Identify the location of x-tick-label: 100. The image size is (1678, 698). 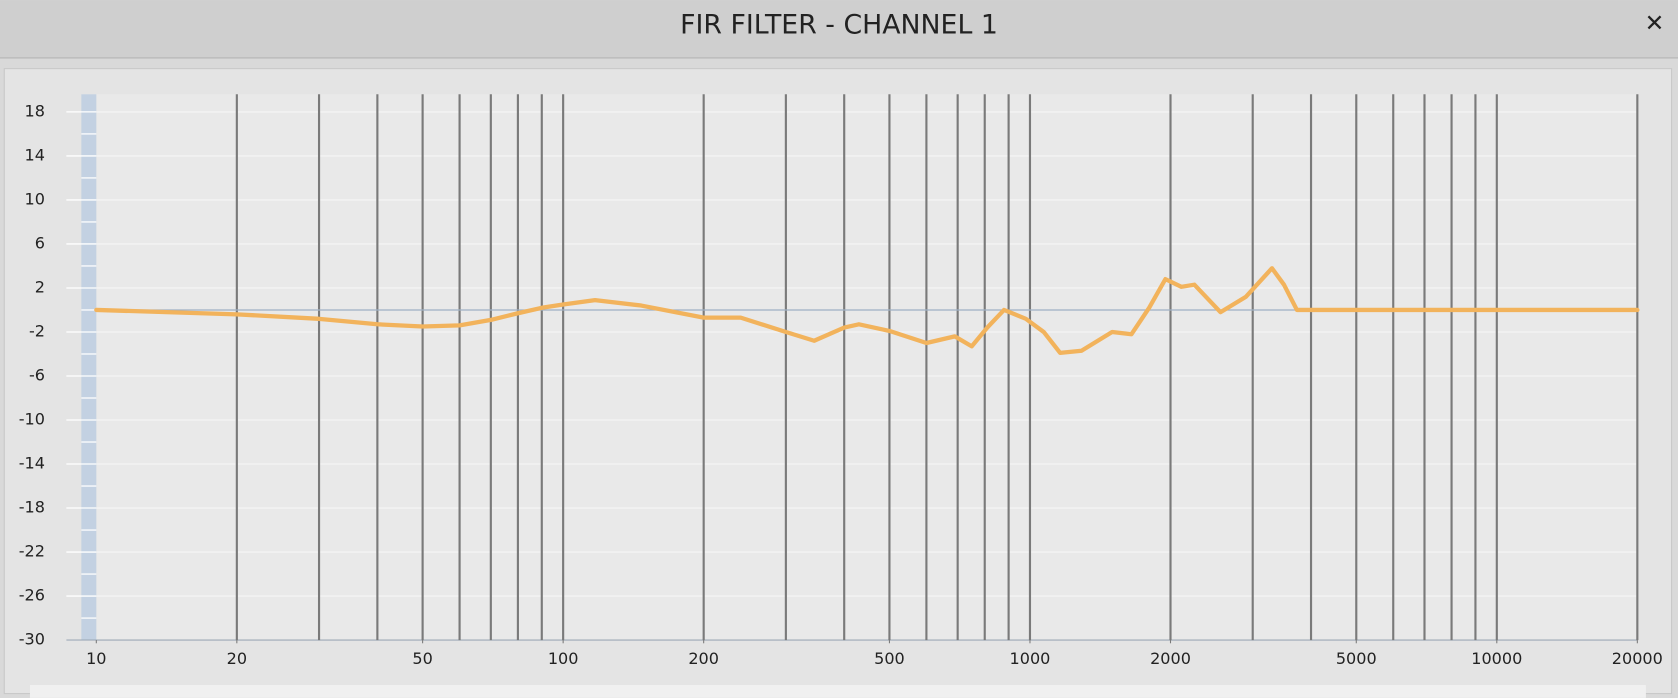
(563, 658).